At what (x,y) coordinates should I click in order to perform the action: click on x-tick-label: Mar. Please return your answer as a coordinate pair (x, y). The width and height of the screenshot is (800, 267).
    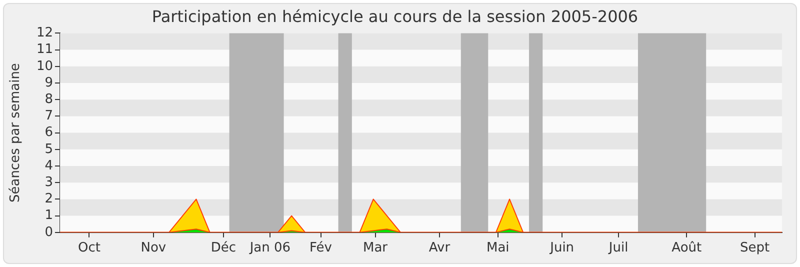
    Looking at the image, I should click on (375, 248).